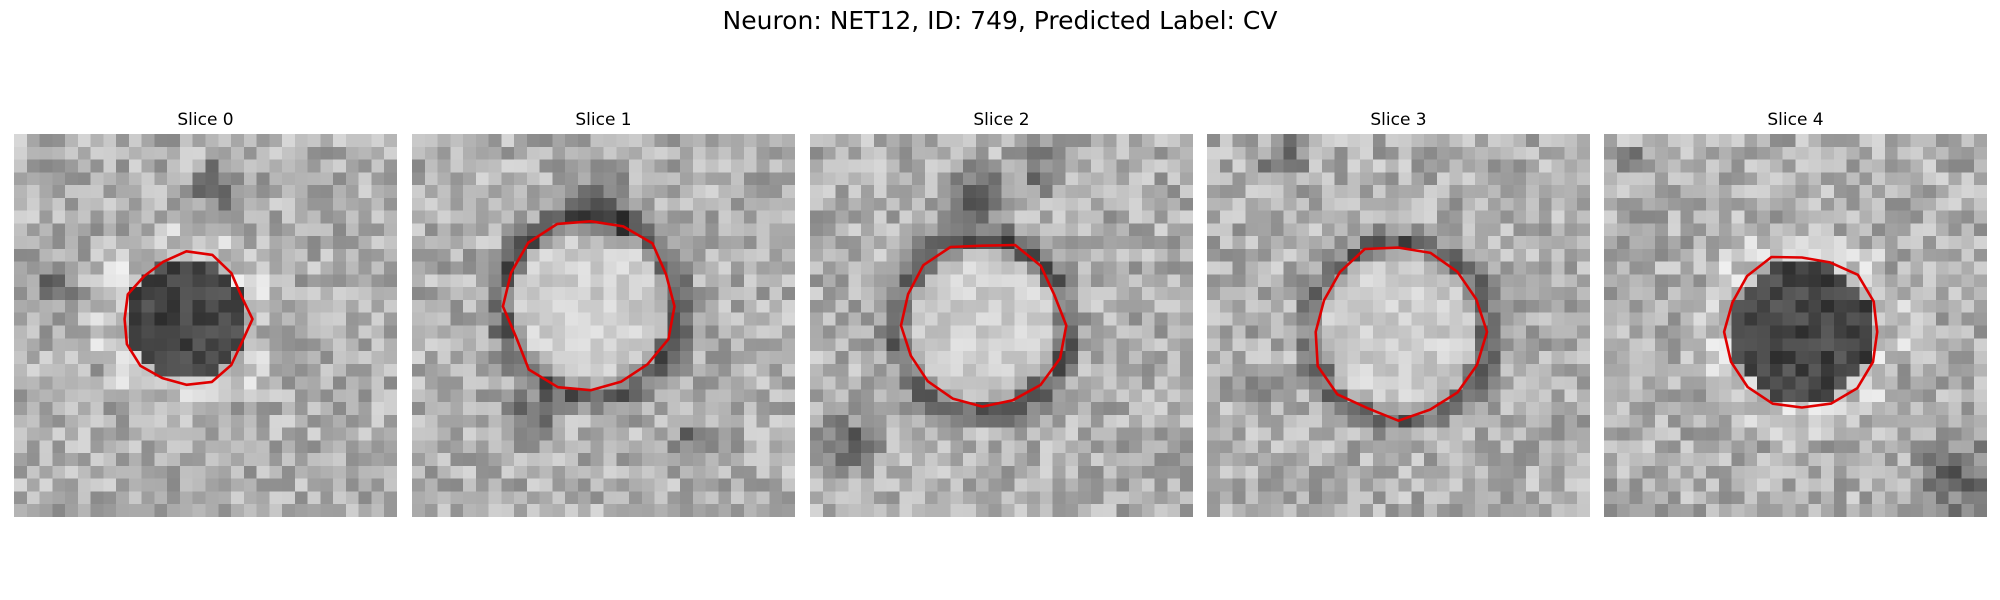  Describe the element at coordinates (1398, 325) in the screenshot. I see `slice-3-image` at that location.